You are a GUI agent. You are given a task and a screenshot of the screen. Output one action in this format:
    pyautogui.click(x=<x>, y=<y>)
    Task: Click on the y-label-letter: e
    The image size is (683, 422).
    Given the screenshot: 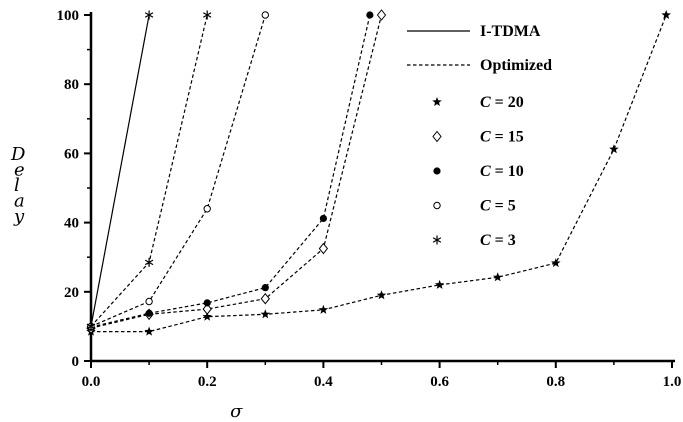 What is the action you would take?
    pyautogui.click(x=19, y=170)
    